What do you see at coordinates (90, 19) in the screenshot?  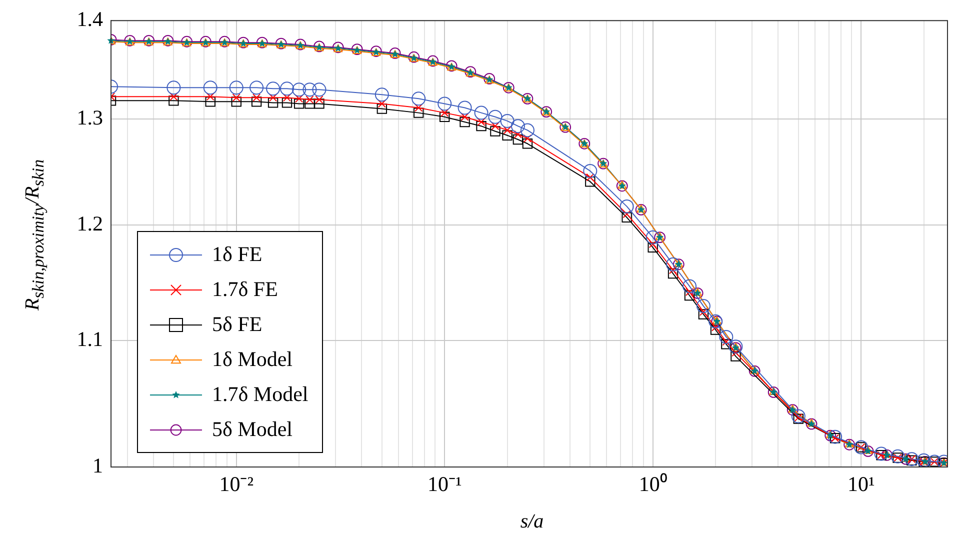 I see `y-tick-label: 1.4` at bounding box center [90, 19].